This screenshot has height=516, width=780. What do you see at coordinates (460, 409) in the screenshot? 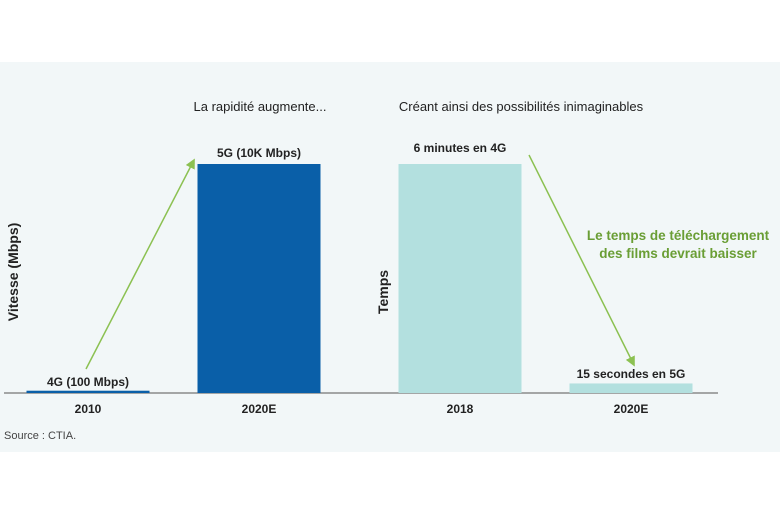
I see `tick-2018: 2018` at bounding box center [460, 409].